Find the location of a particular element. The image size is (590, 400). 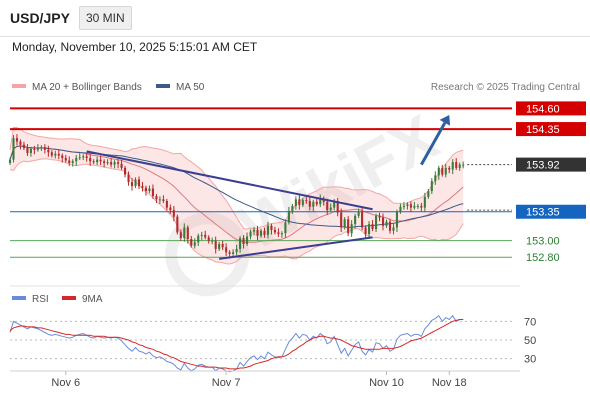

level-label-153-92: 153.92 is located at coordinates (543, 166).